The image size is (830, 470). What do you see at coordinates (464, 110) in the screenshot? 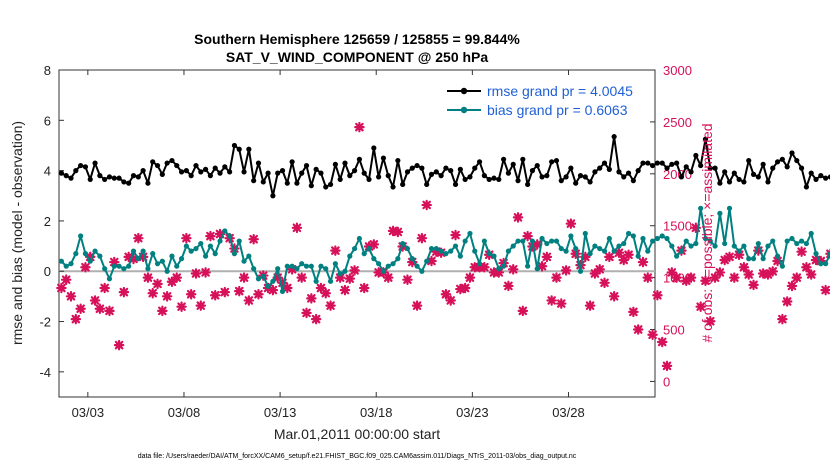
I see `legend-bias-marker` at bounding box center [464, 110].